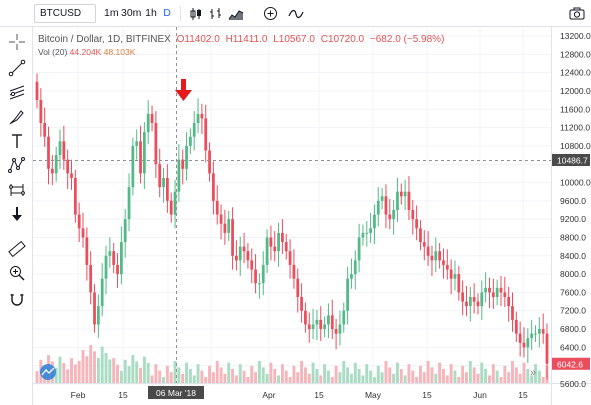 The height and width of the screenshot is (405, 591). Describe the element at coordinates (407, 39) in the screenshot. I see `legend-change: −682.0 (−5.98%)` at that location.